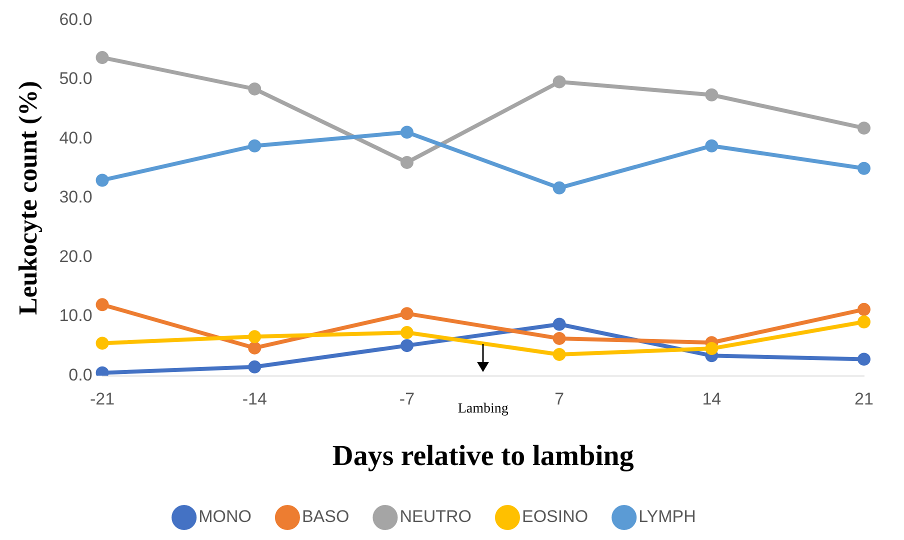  I want to click on legend-label: EOSINO, so click(555, 516).